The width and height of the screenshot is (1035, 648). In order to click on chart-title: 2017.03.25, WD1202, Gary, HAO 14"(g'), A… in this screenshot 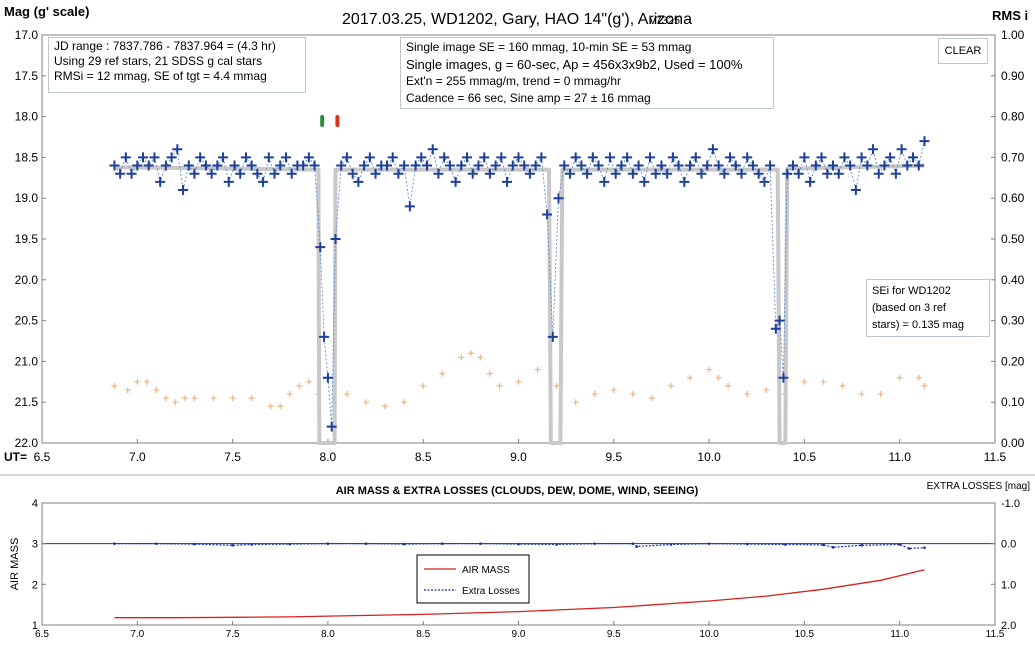, I will do `click(517, 19)`.